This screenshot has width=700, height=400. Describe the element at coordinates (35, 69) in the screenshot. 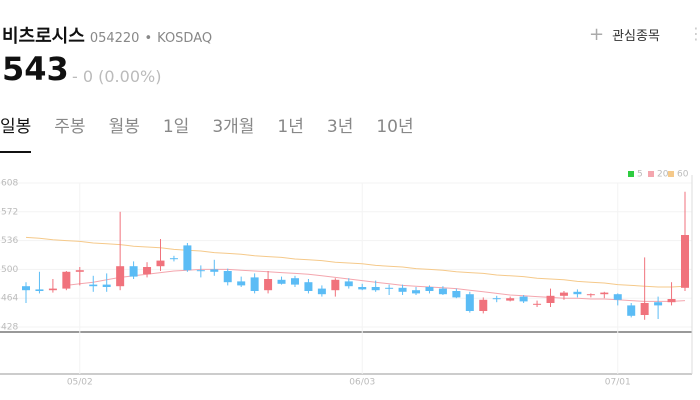

I see `price: 543` at that location.